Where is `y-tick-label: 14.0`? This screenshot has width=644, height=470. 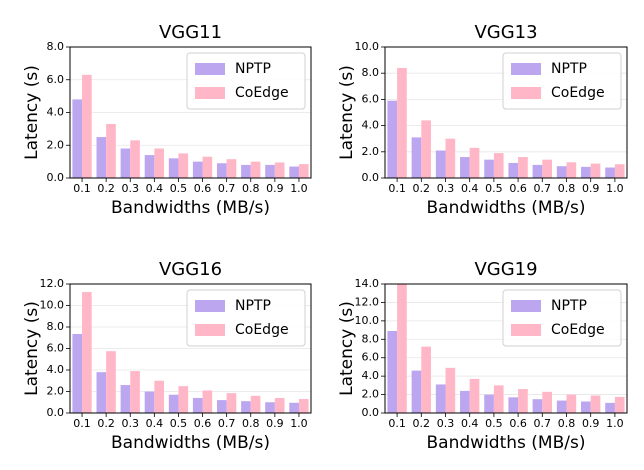 y-tick-label: 14.0 is located at coordinates (367, 283).